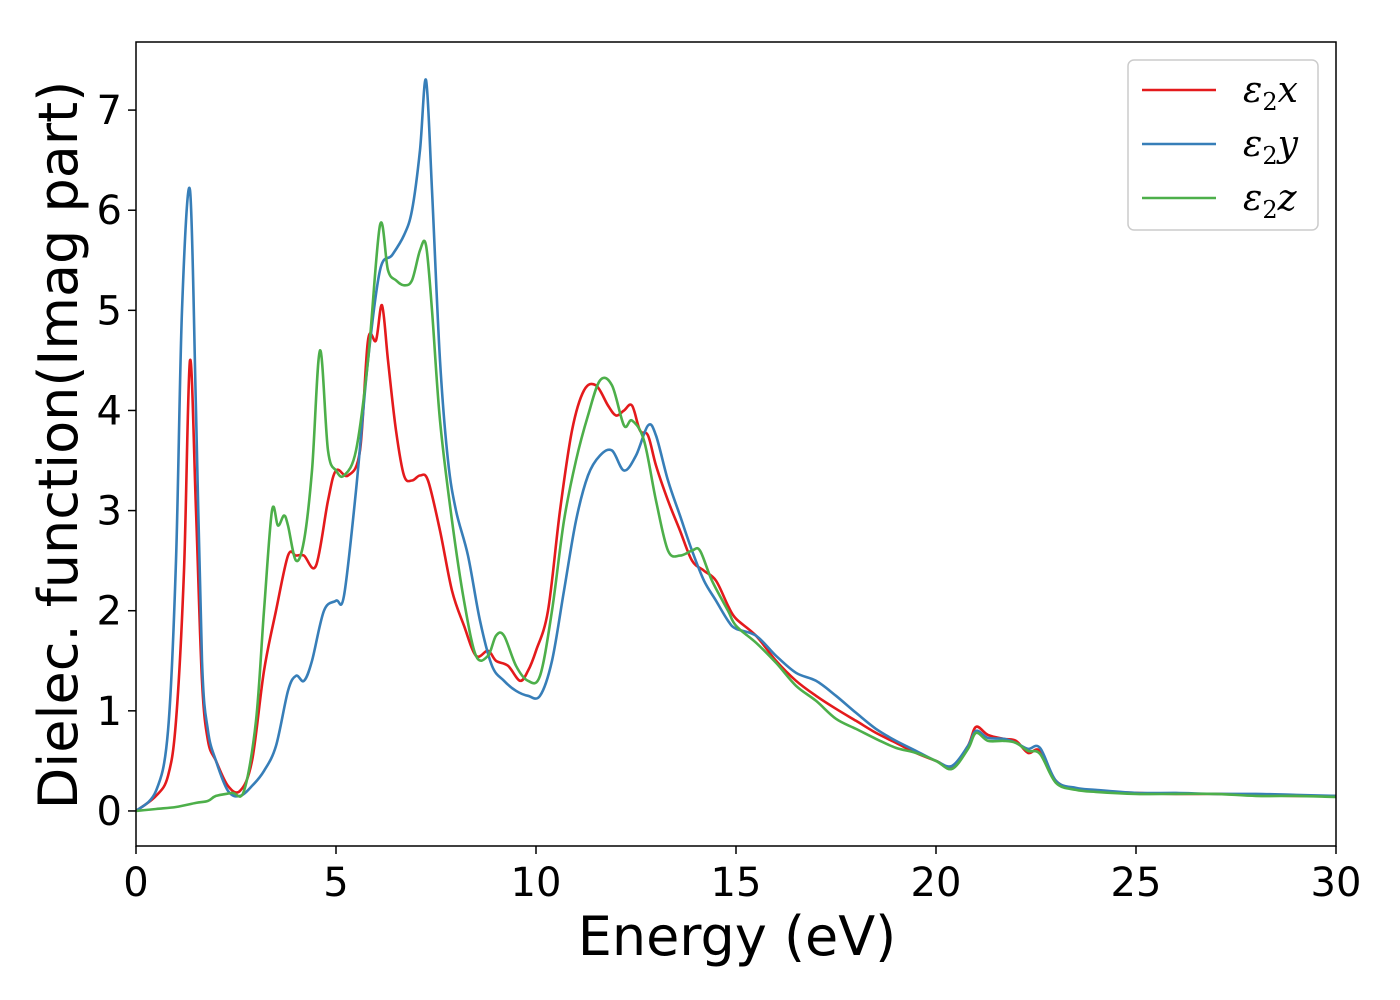 The width and height of the screenshot is (1400, 1000). I want to click on y-tick-label: 3, so click(109, 512).